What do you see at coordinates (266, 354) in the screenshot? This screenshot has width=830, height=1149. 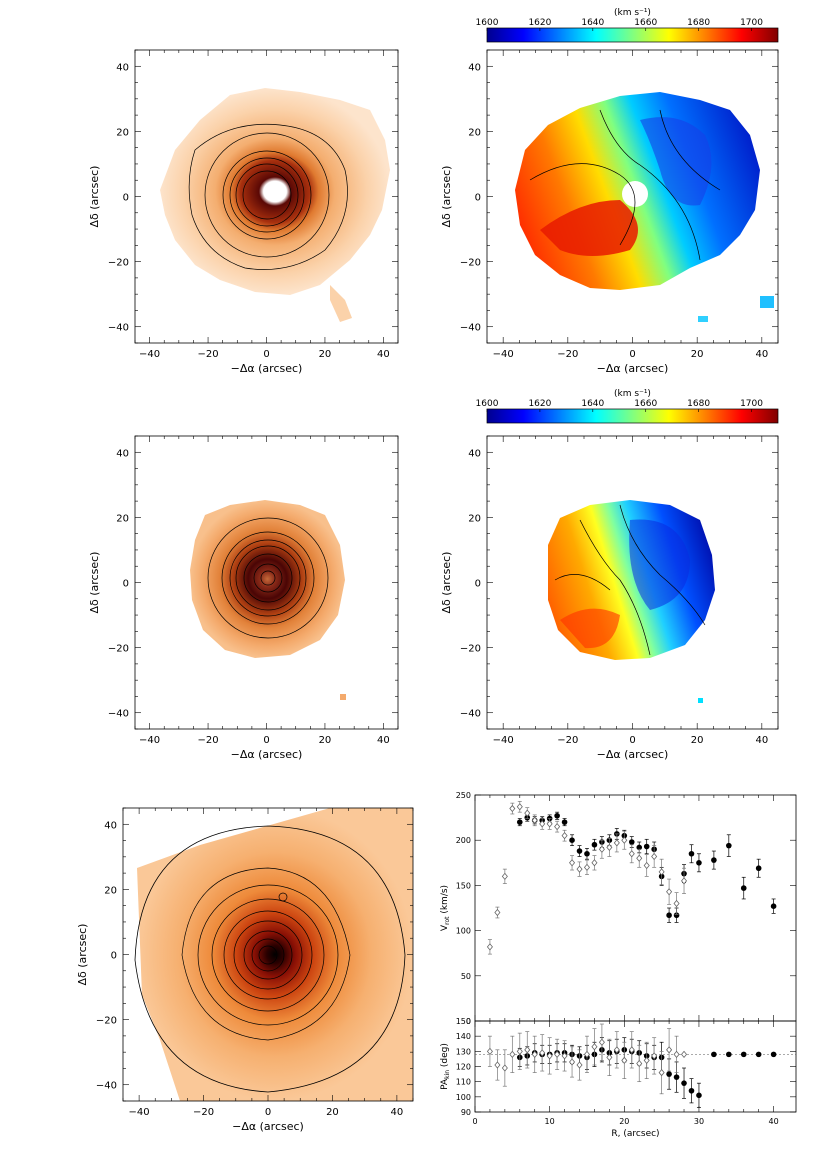 I see `x-tick-label: 0` at bounding box center [266, 354].